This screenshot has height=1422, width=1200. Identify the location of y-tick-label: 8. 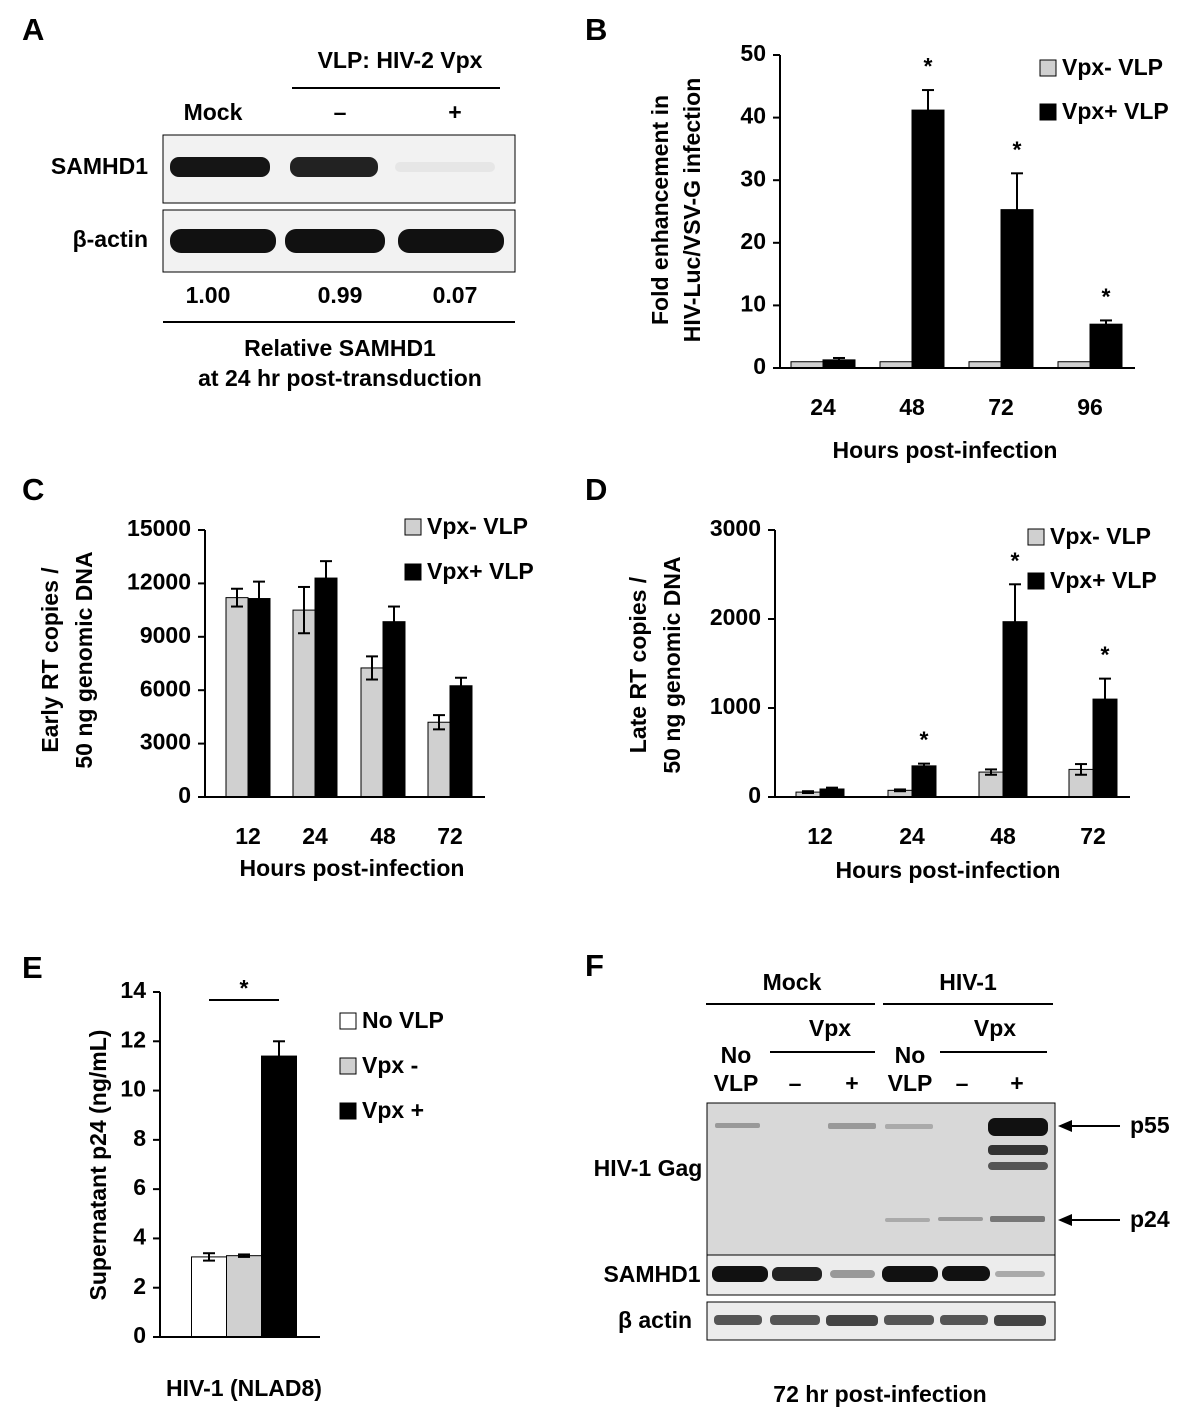
(139, 1138).